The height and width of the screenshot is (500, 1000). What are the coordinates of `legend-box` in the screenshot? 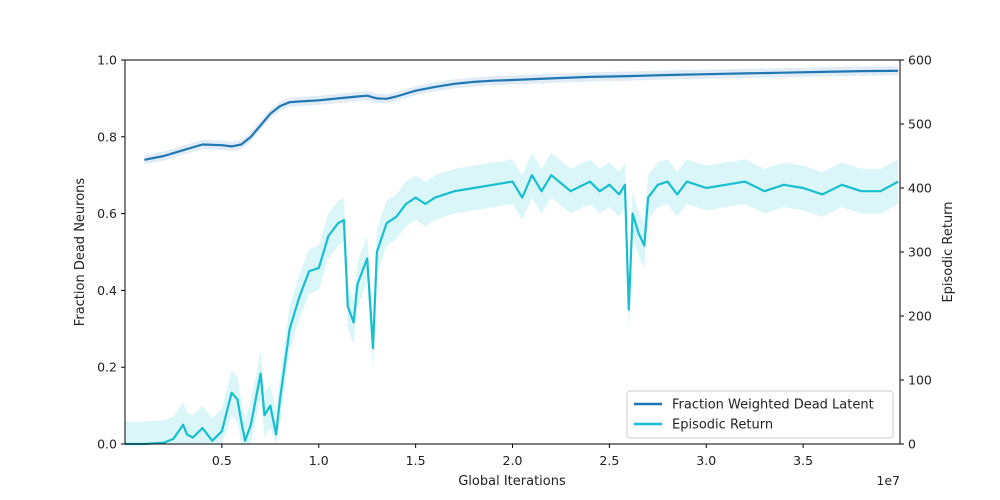 It's located at (760, 414).